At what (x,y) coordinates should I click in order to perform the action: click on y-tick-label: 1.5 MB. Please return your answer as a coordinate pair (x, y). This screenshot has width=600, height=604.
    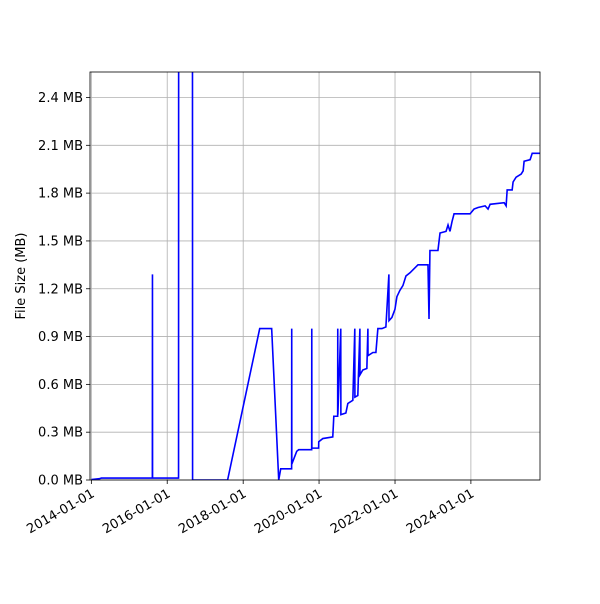
    Looking at the image, I should click on (60, 241).